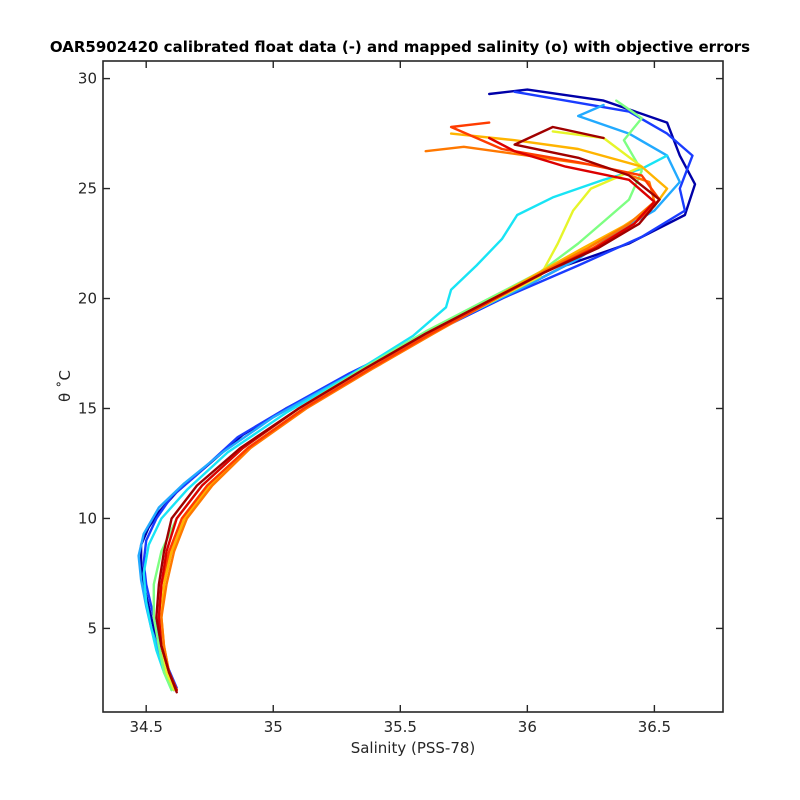 This screenshot has height=800, width=800. I want to click on x-tick-label-1: 35, so click(273, 727).